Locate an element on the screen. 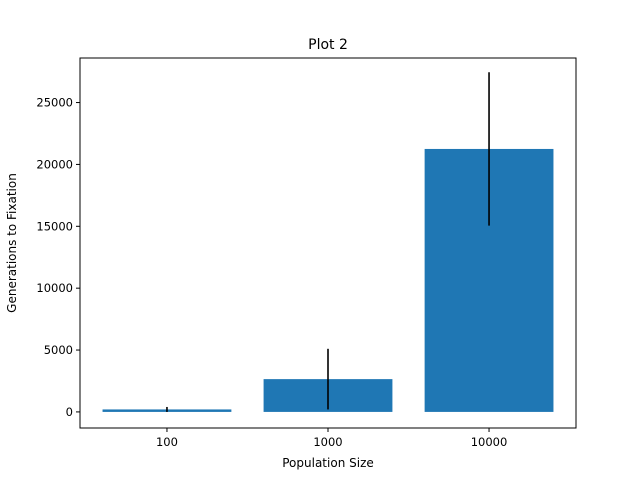  y-tick-label: 15000 is located at coordinates (54, 226).